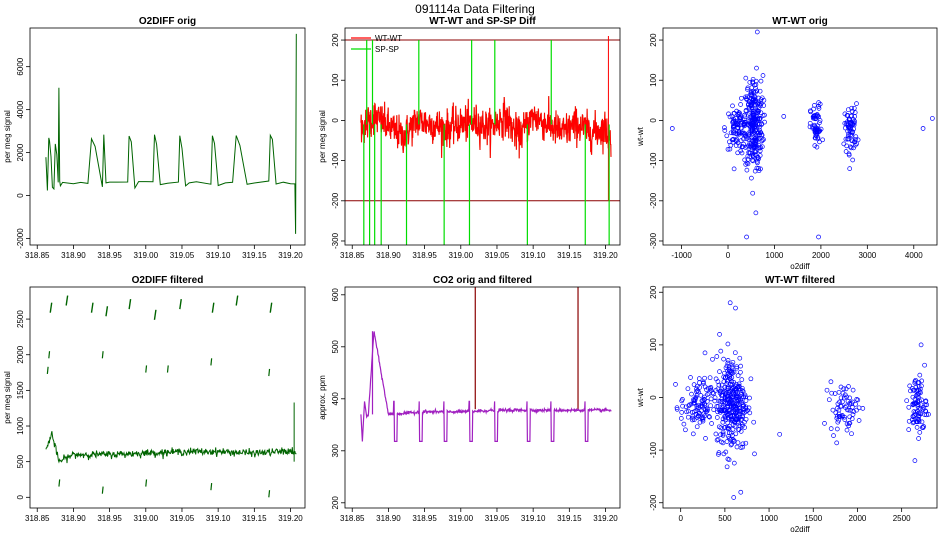 This screenshot has height=550, width=950. I want to click on x-tick-label: 318.95, so click(424, 255).